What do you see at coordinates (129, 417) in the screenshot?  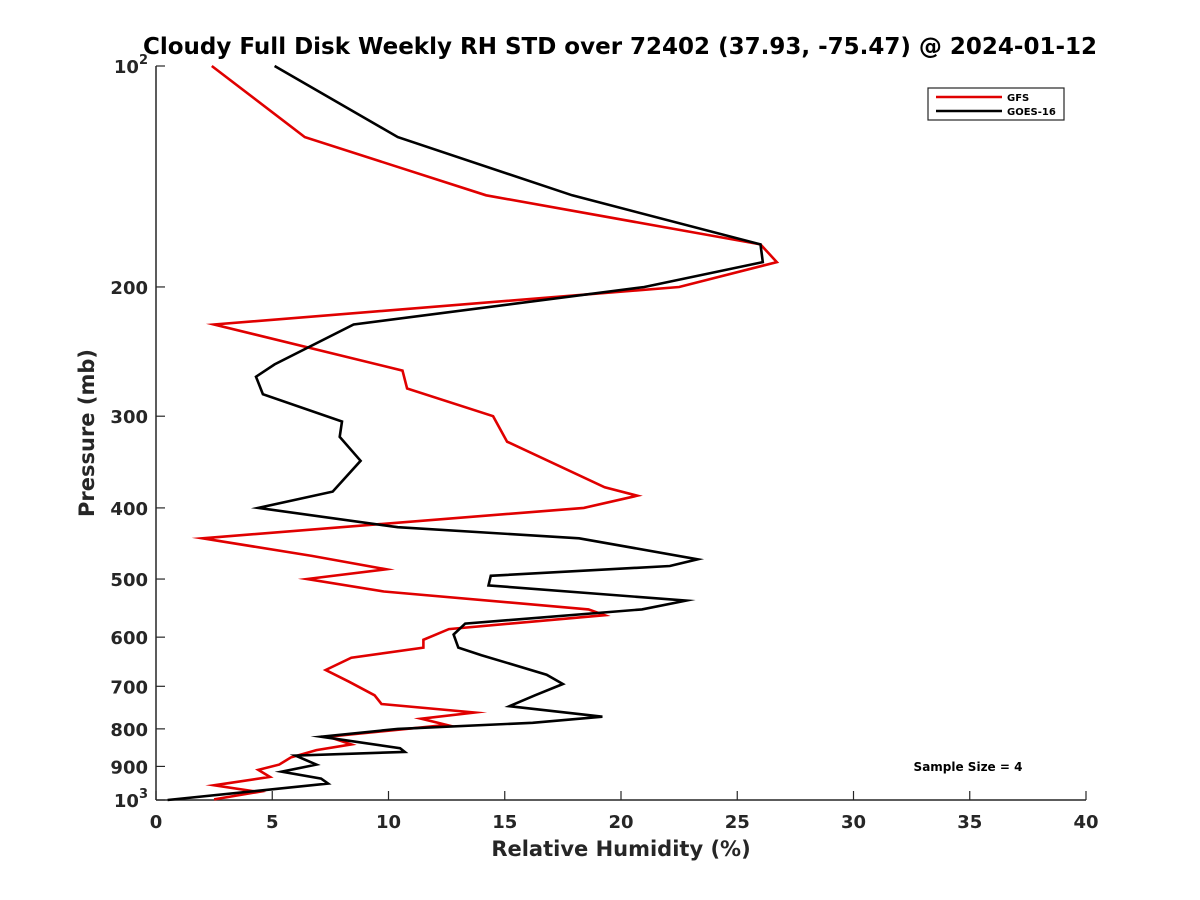 I see `y-tick-label: 300` at bounding box center [129, 417].